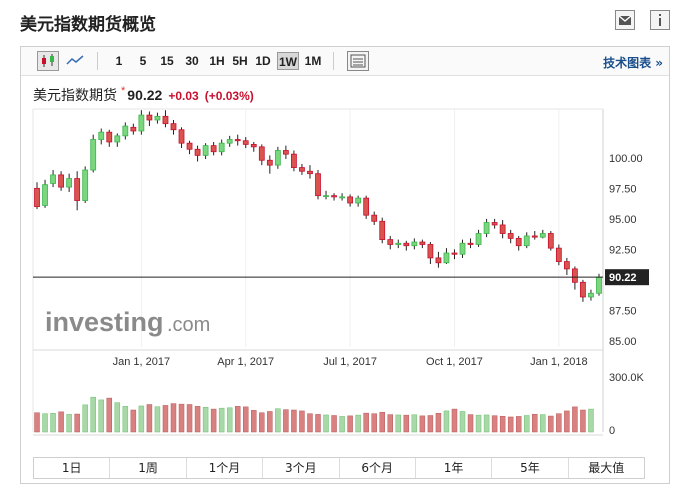  I want to click on range-selector: 1日 1周 1个月 3个月 6个月 1年 5年 最大值, so click(339, 468).